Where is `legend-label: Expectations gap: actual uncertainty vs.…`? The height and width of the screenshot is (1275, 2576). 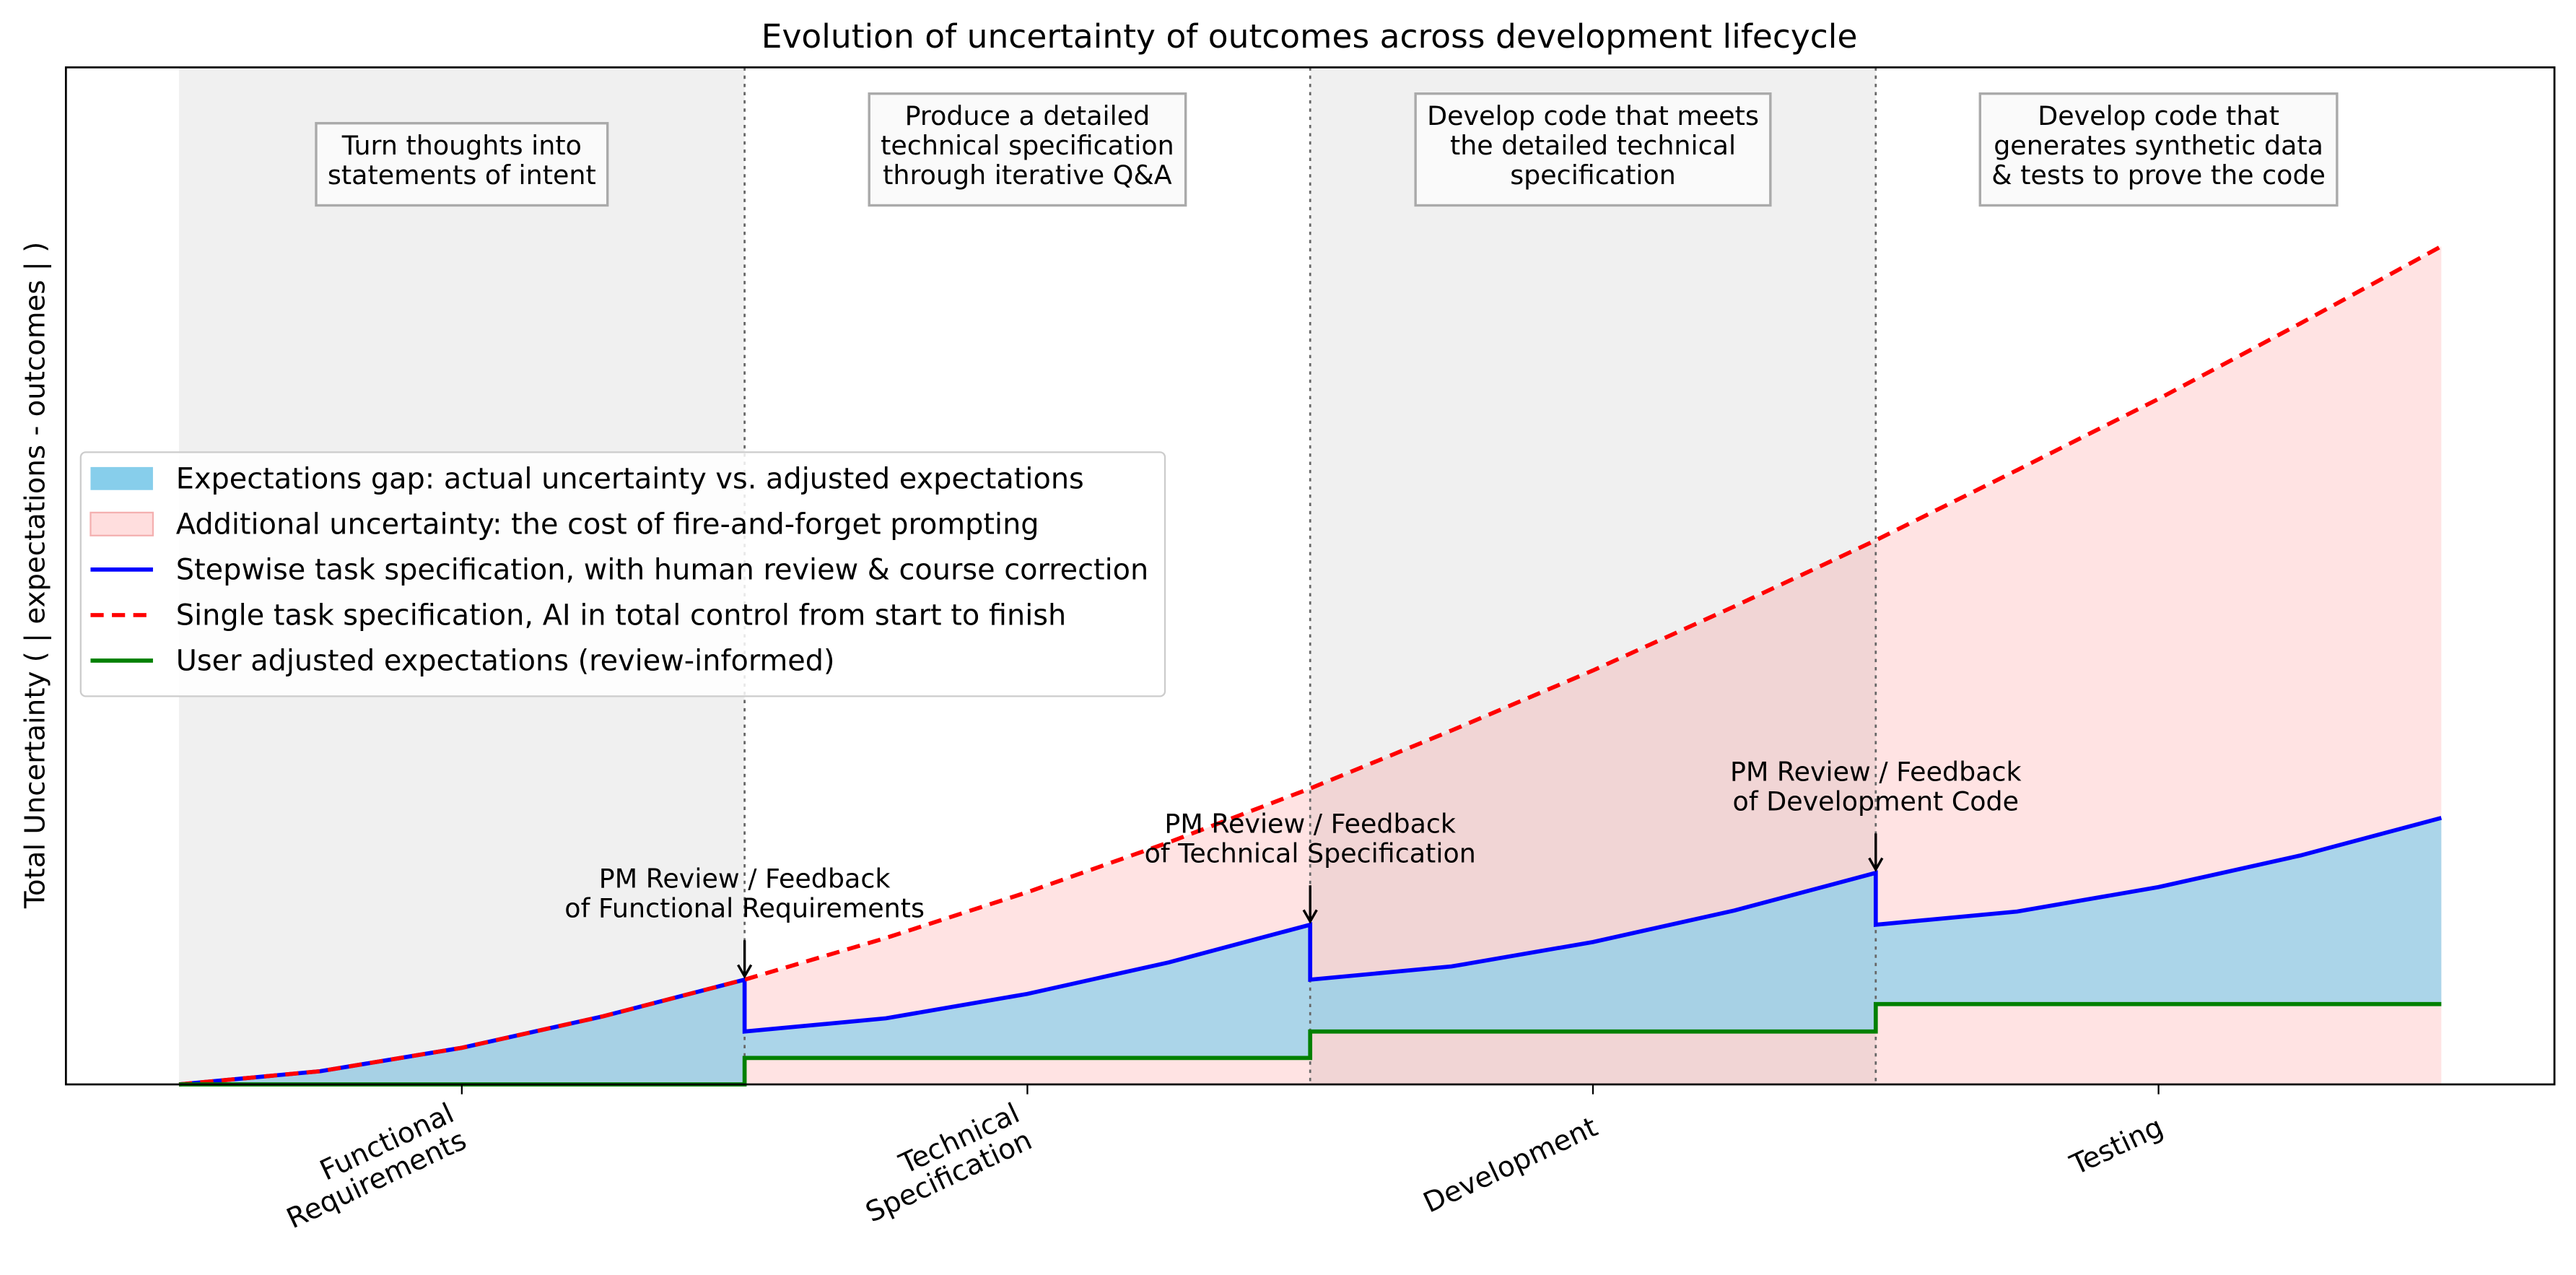 legend-label: Expectations gap: actual uncertainty vs.… is located at coordinates (630, 478).